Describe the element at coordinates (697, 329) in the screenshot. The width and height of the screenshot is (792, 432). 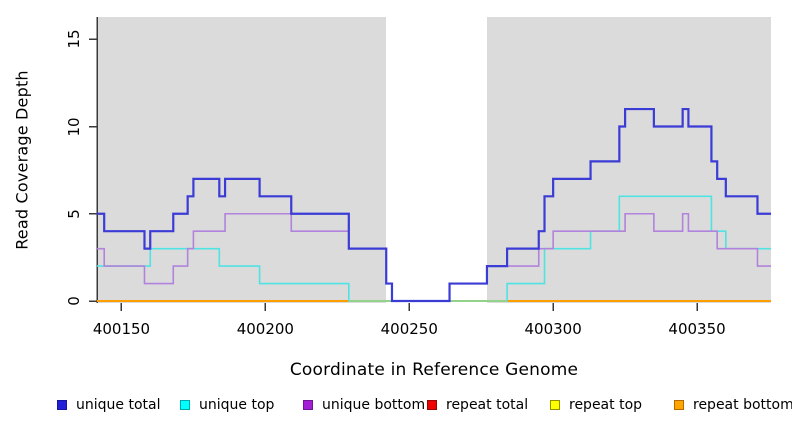
I see `x-tick-label: 400350` at that location.